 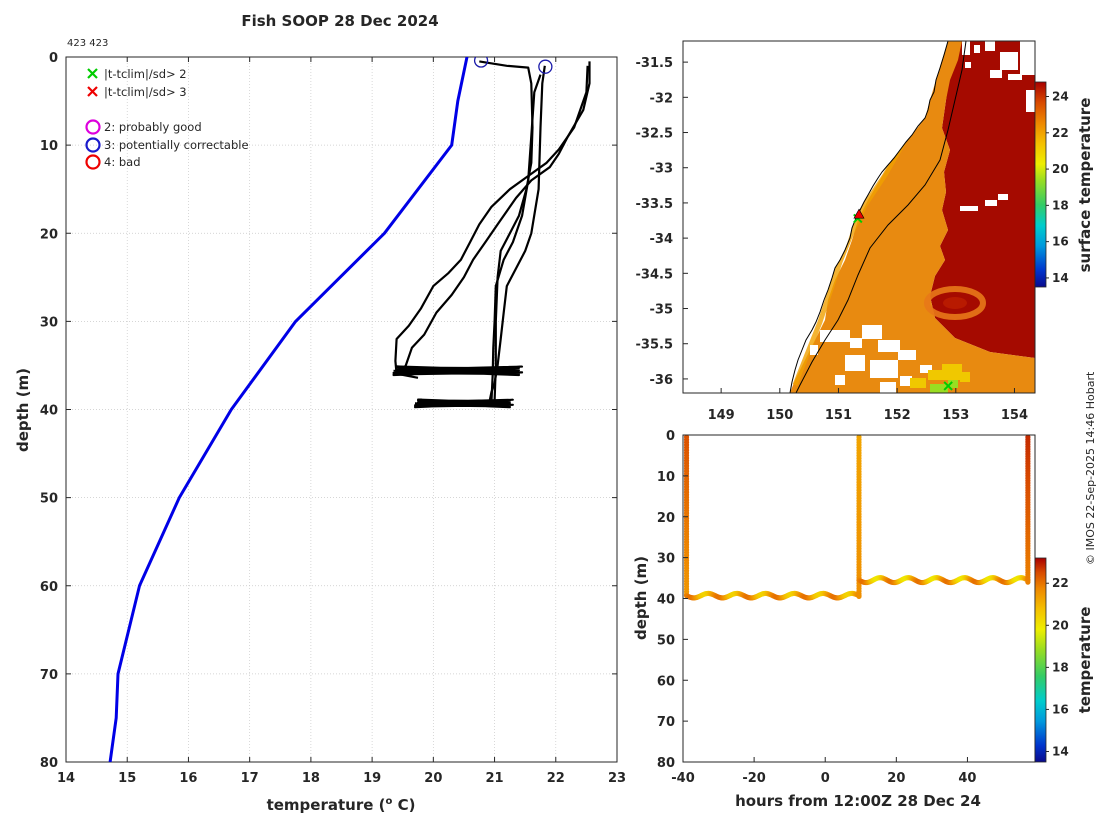 I want to click on ts-x-tick-label: 0, so click(x=825, y=778).